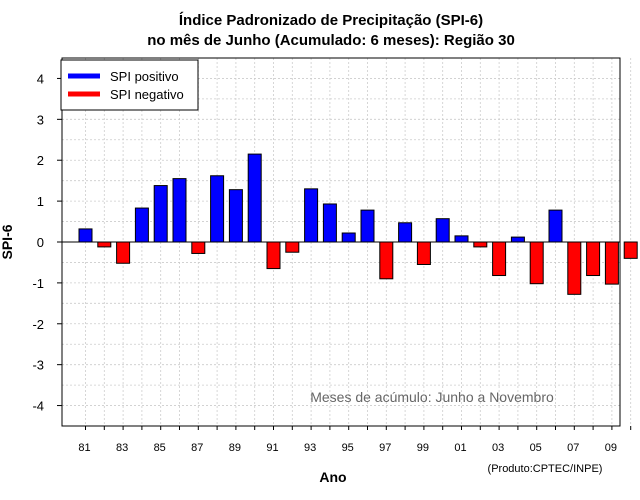  What do you see at coordinates (292, 247) in the screenshot?
I see `bar-1992` at bounding box center [292, 247].